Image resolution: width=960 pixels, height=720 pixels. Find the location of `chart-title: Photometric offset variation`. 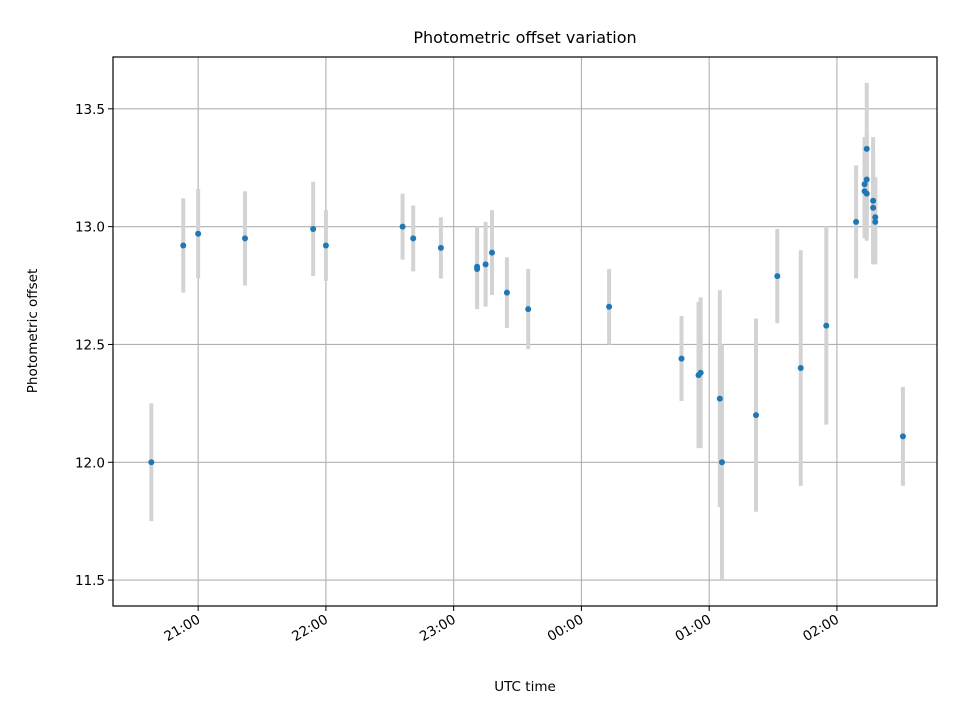

chart-title: Photometric offset variation is located at coordinates (524, 37).